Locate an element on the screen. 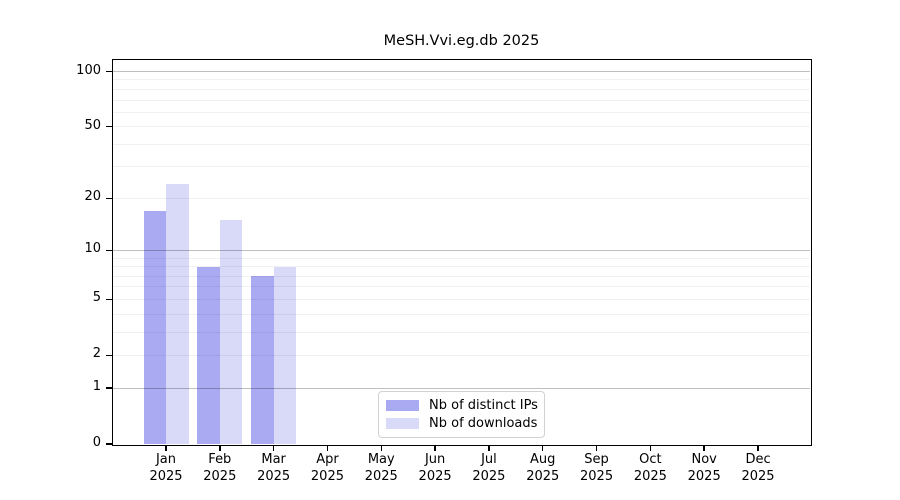 Image resolution: width=900 pixels, height=500 pixels. legend-item-distinct-ips: Nb of distinct IPs is located at coordinates (462, 405).